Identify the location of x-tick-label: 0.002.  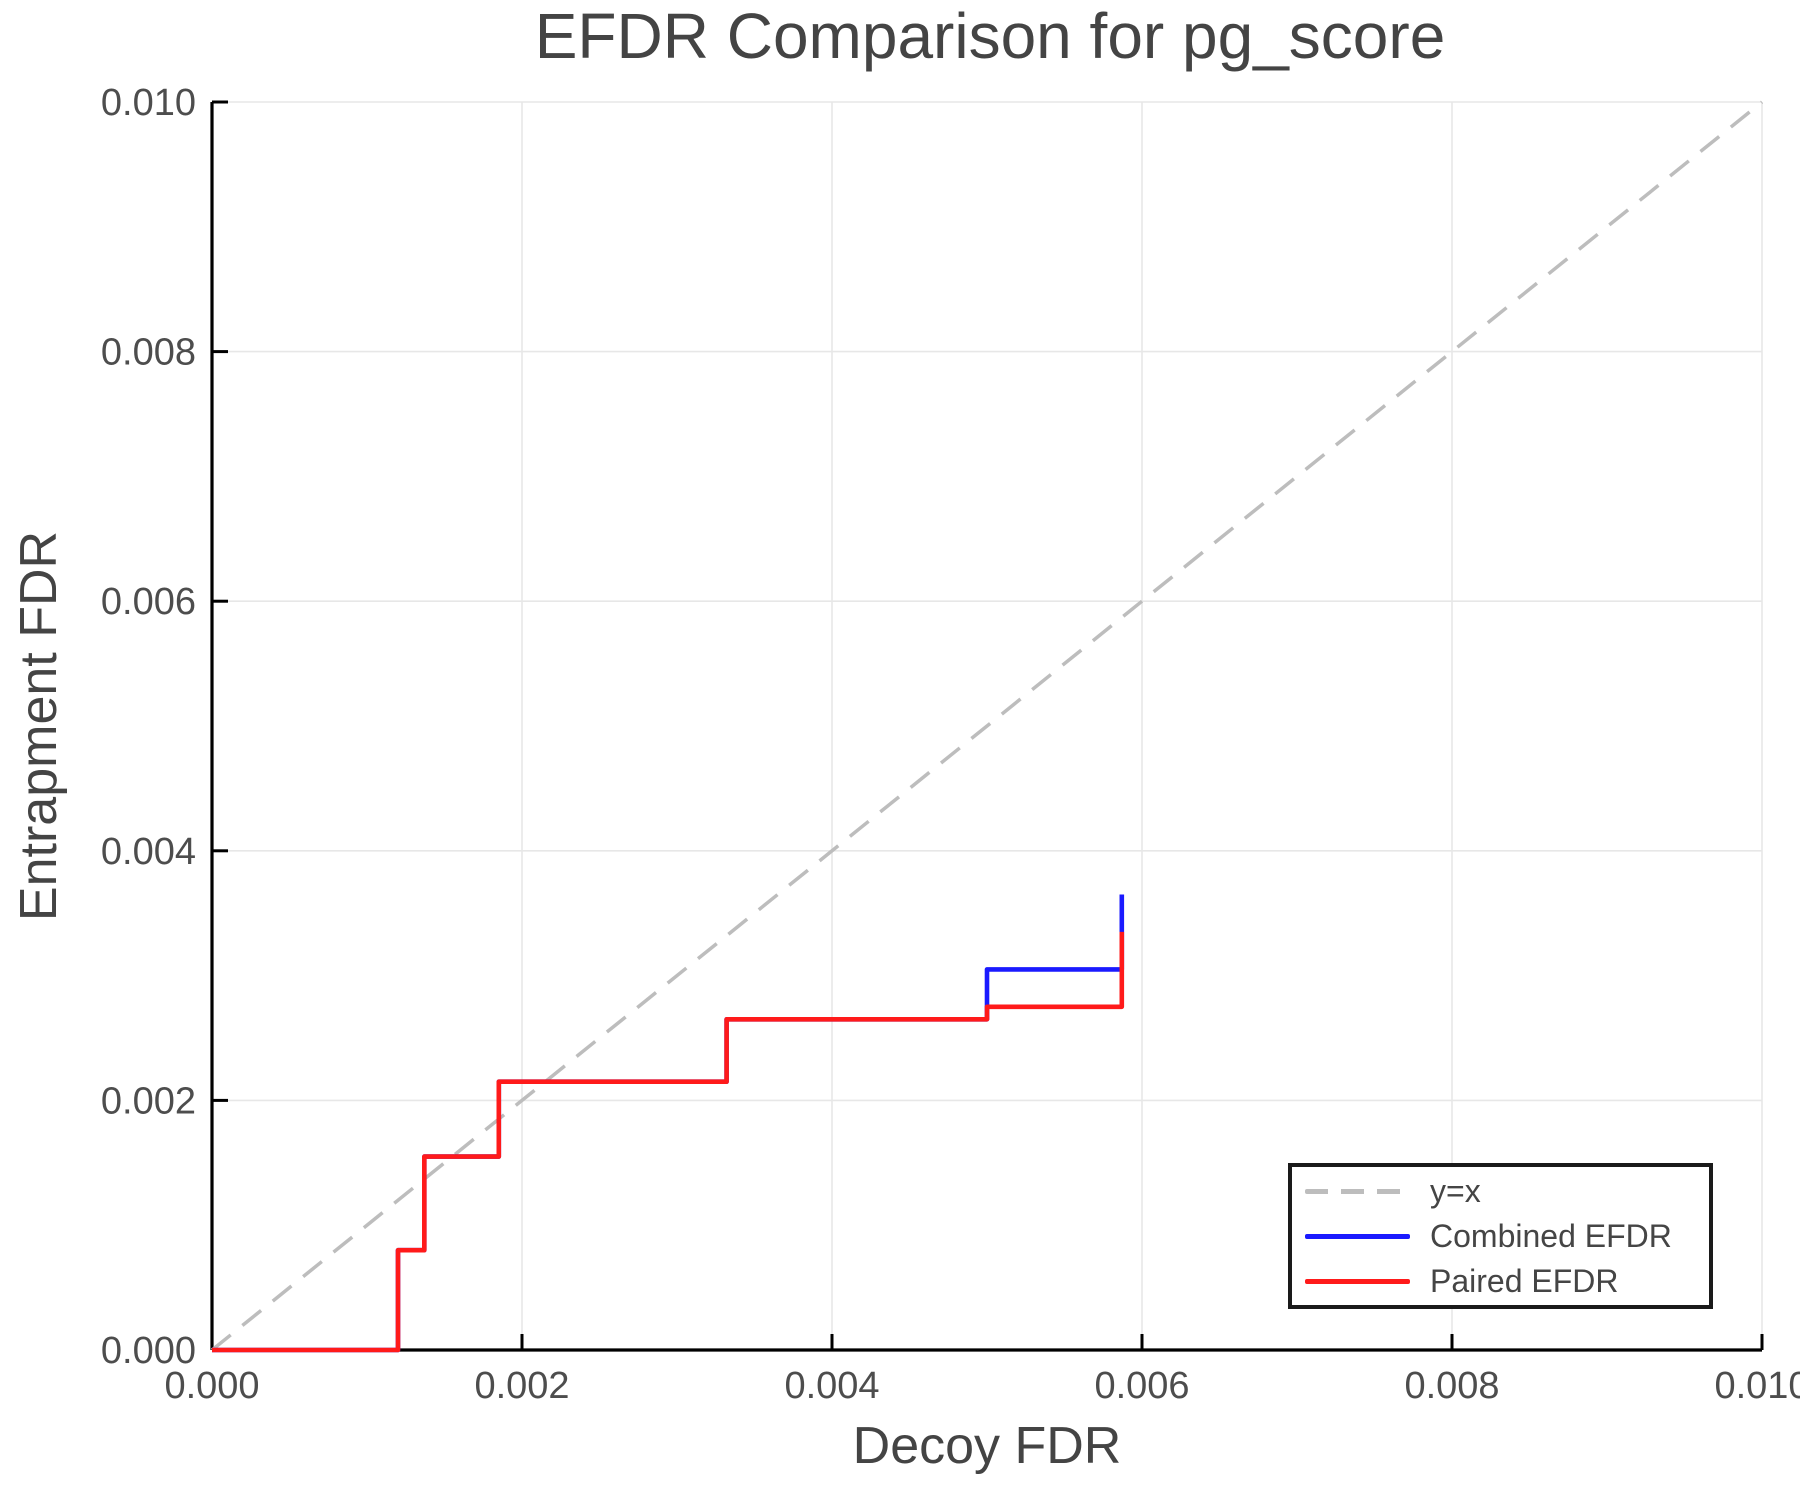
(521, 1386).